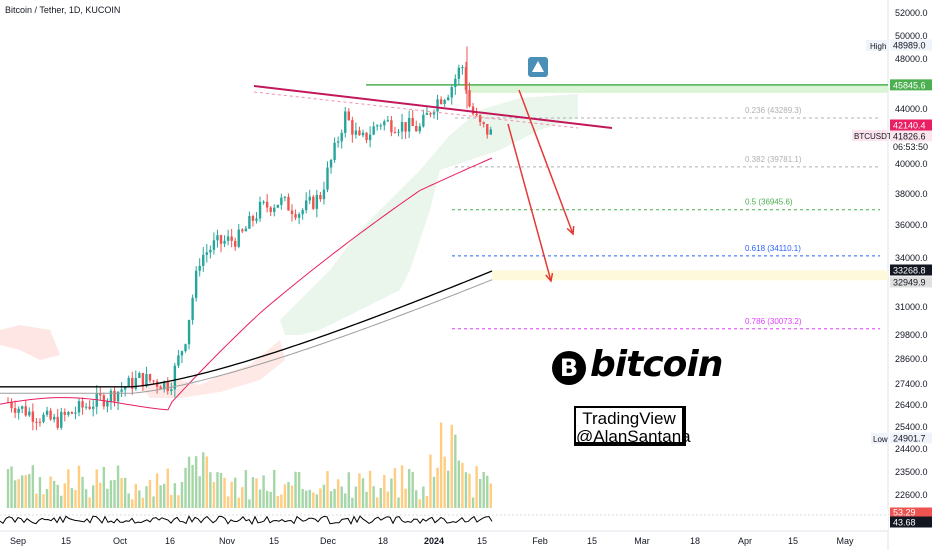 Image resolution: width=932 pixels, height=555 pixels. Describe the element at coordinates (911, 270) in the screenshot. I see `ma1-value-bg` at that location.